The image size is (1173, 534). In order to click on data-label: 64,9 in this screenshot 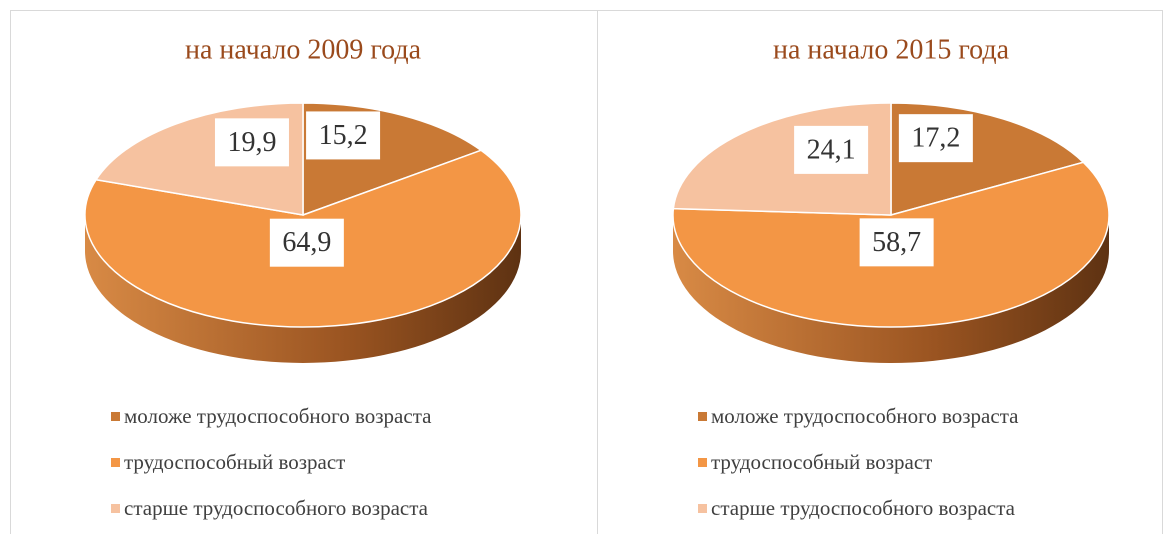, I will do `click(306, 242)`.